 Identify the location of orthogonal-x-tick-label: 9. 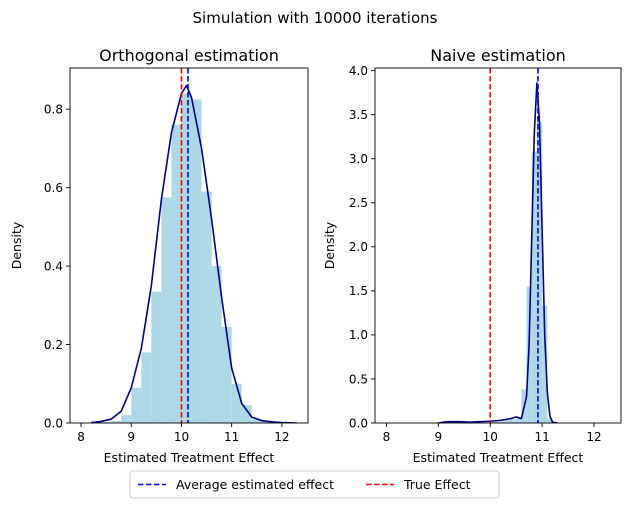
(131, 437).